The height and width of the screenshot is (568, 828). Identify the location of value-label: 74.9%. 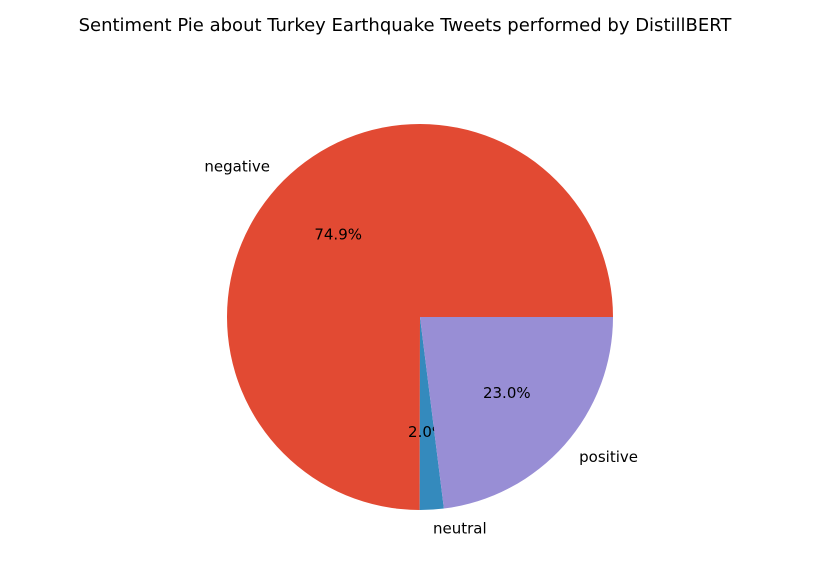
(338, 235).